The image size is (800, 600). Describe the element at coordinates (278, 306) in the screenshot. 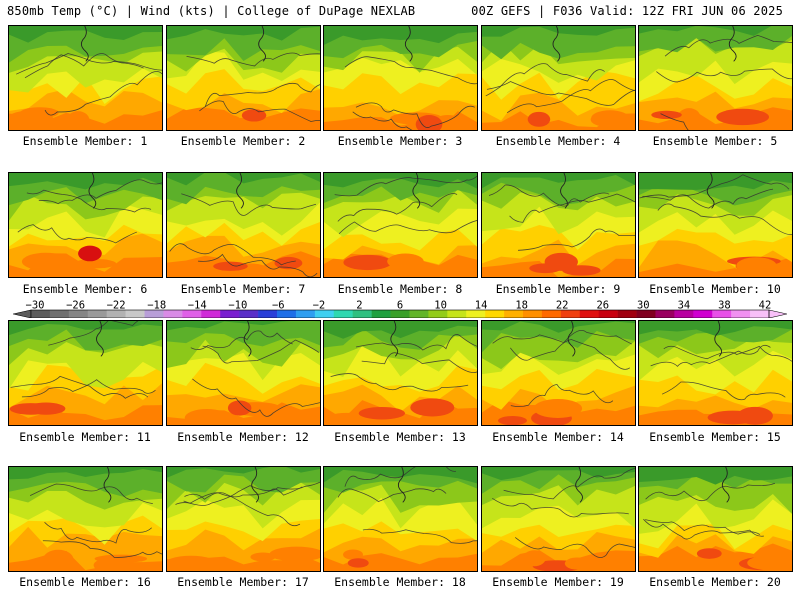

I see `colorbar-tick-label: −6` at that location.